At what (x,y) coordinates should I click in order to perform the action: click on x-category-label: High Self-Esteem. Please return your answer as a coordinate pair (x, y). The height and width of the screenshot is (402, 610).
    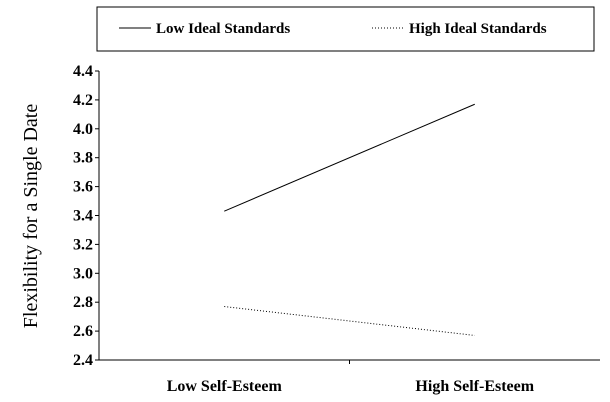
    Looking at the image, I should click on (474, 386).